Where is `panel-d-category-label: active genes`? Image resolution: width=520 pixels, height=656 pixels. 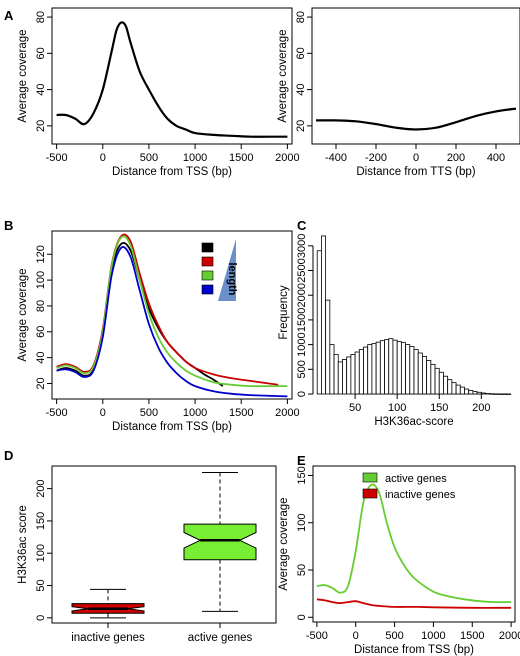 panel-d-category-label: active genes is located at coordinates (220, 638).